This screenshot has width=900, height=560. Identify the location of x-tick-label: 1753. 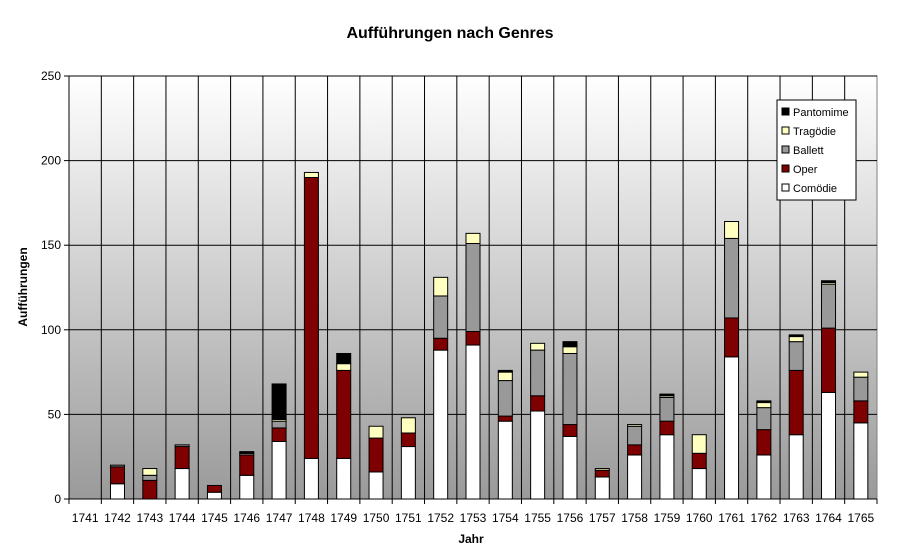
(473, 518).